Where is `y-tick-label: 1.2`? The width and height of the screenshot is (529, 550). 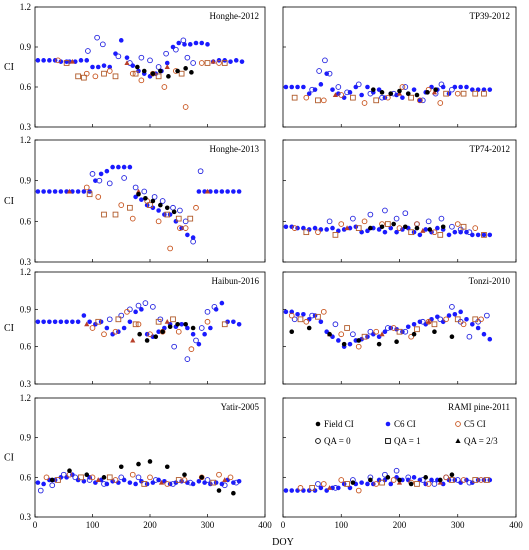 y-tick-label: 1.2 is located at coordinates (25, 272).